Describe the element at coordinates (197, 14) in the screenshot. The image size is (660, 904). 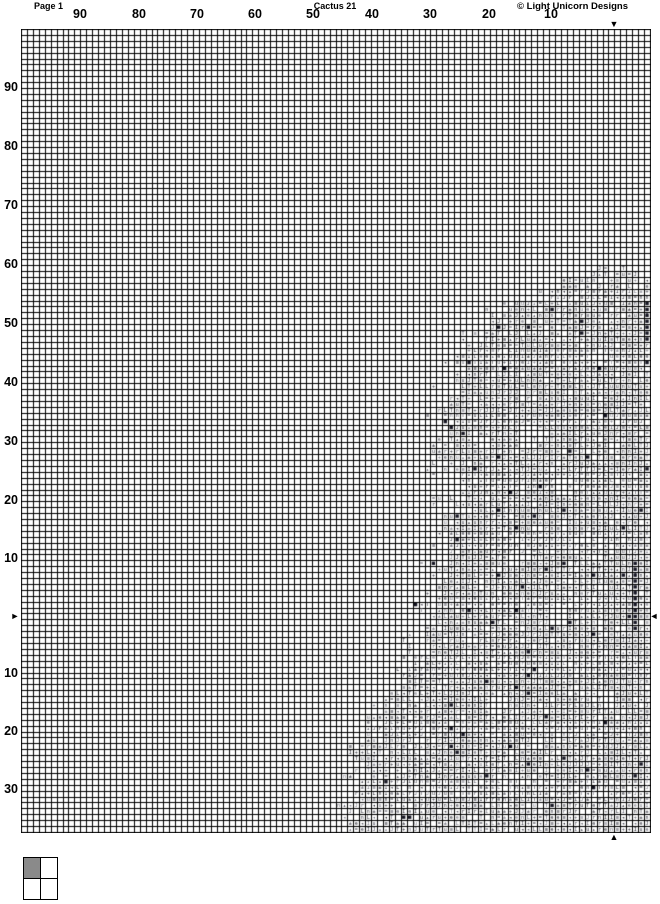
I see `column-tick: 70` at that location.